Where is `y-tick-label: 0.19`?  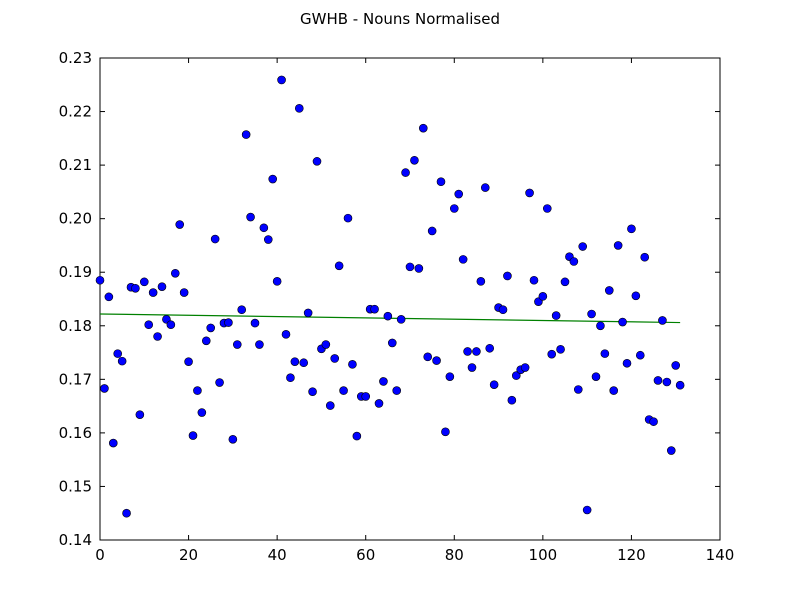 y-tick-label: 0.19 is located at coordinates (75, 272).